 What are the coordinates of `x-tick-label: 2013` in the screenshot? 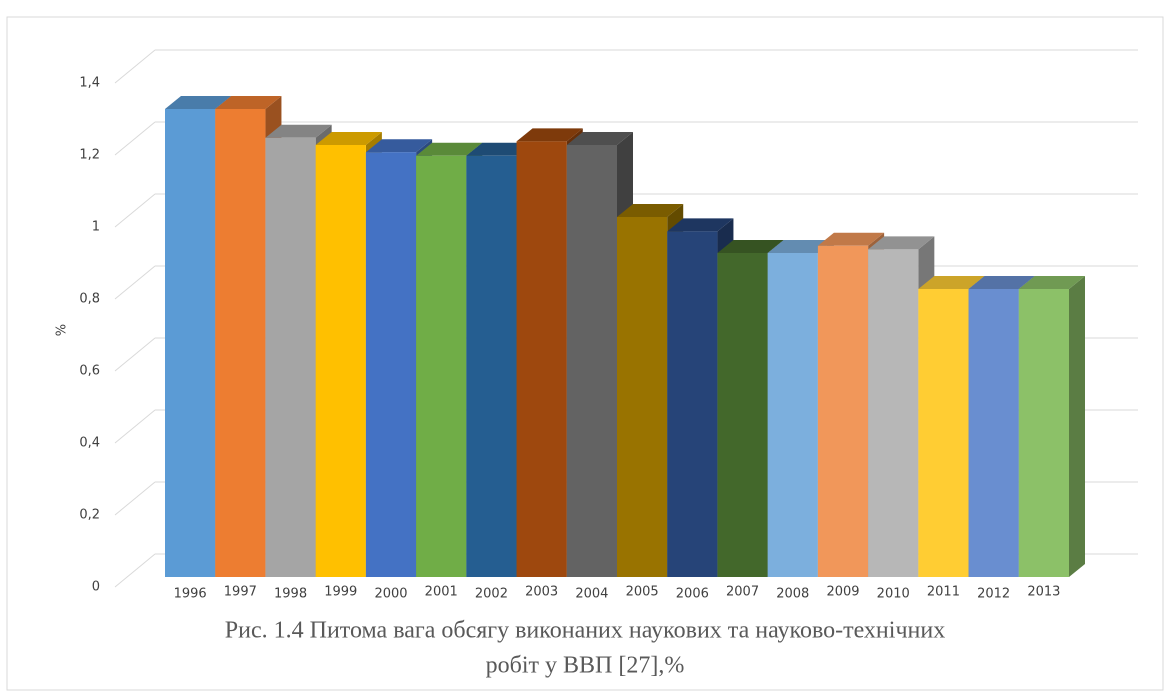 It's located at (1043, 592).